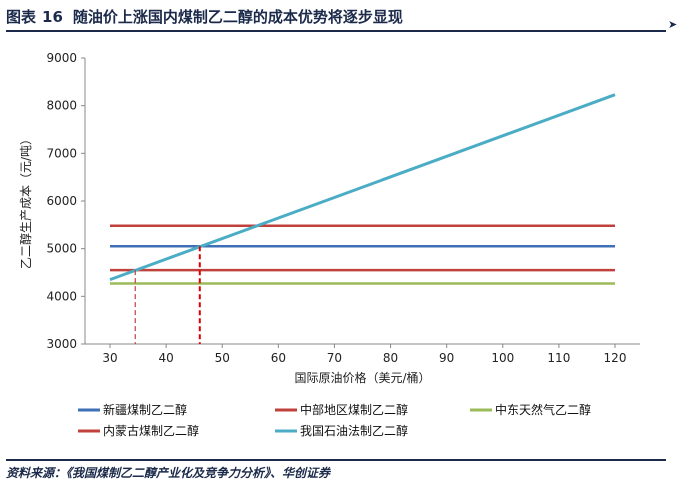 The image size is (693, 486). Describe the element at coordinates (543, 409) in the screenshot. I see `legend-label-3: 中东天然气乙二醇` at that location.